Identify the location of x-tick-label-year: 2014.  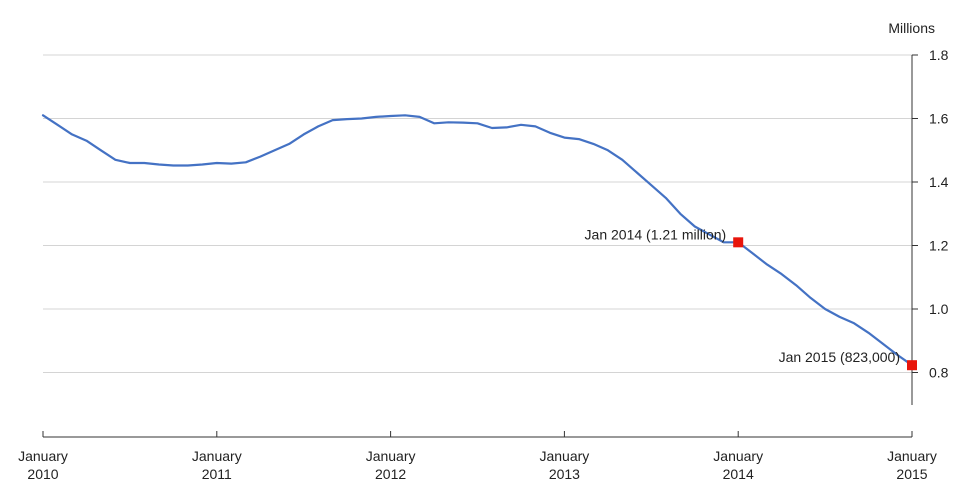
(738, 474).